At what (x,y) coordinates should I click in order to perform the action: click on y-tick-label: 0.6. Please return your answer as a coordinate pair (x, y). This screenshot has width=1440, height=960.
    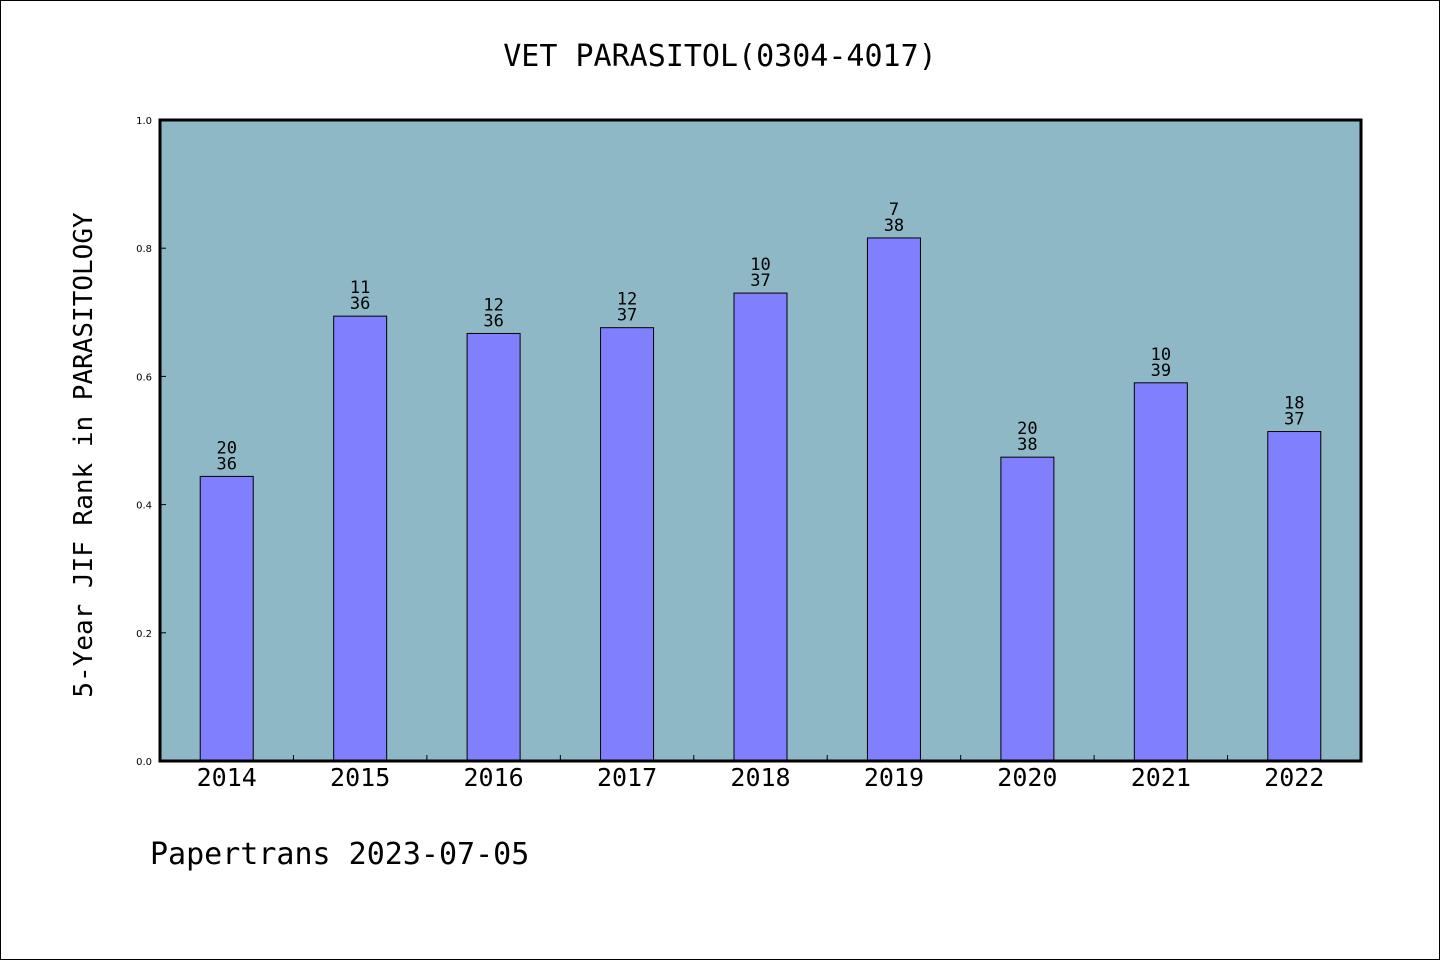
    Looking at the image, I should click on (144, 377).